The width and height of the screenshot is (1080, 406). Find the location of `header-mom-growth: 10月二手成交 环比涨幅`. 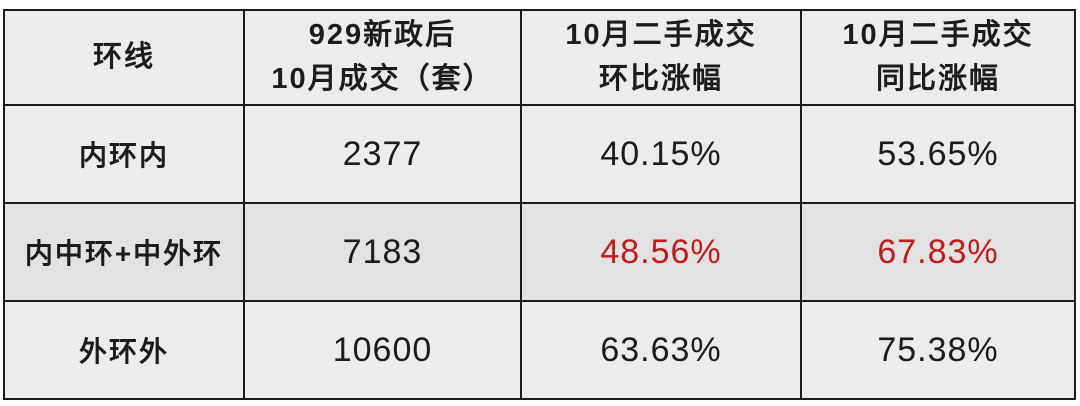

header-mom-growth: 10月二手成交 环比涨幅 is located at coordinates (661, 57).